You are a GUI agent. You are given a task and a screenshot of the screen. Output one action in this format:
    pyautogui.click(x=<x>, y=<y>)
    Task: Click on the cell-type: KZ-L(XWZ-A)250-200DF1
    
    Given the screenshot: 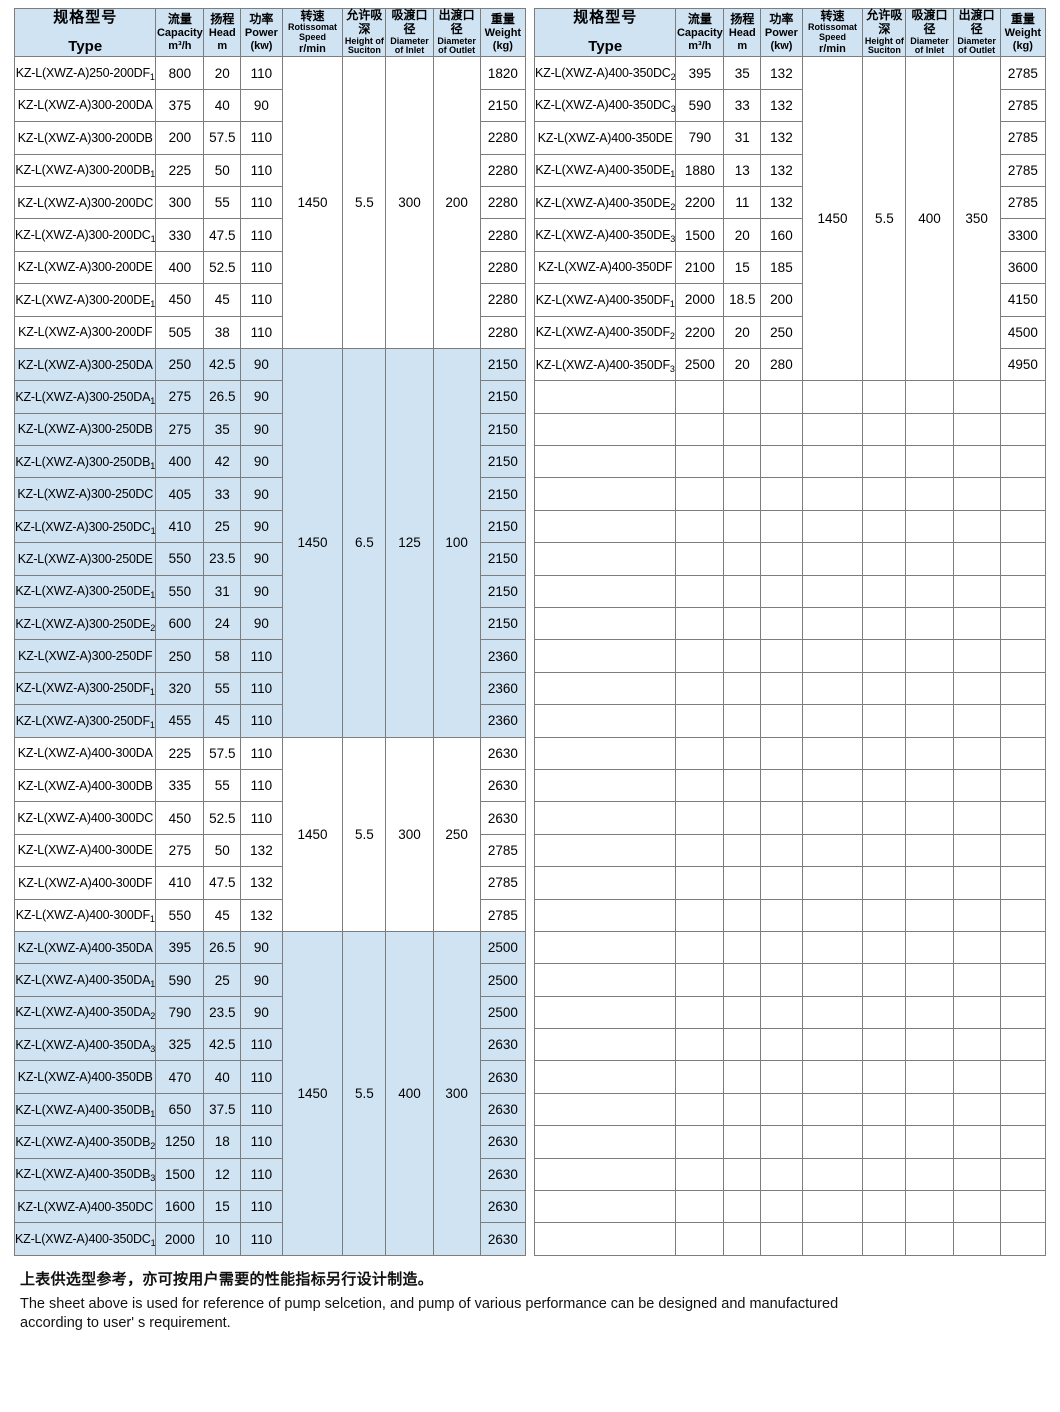 What is the action you would take?
    pyautogui.click(x=85, y=73)
    